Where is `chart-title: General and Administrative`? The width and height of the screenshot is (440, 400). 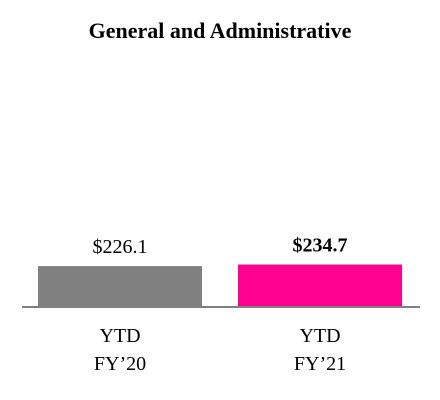 chart-title: General and Administrative is located at coordinates (220, 30).